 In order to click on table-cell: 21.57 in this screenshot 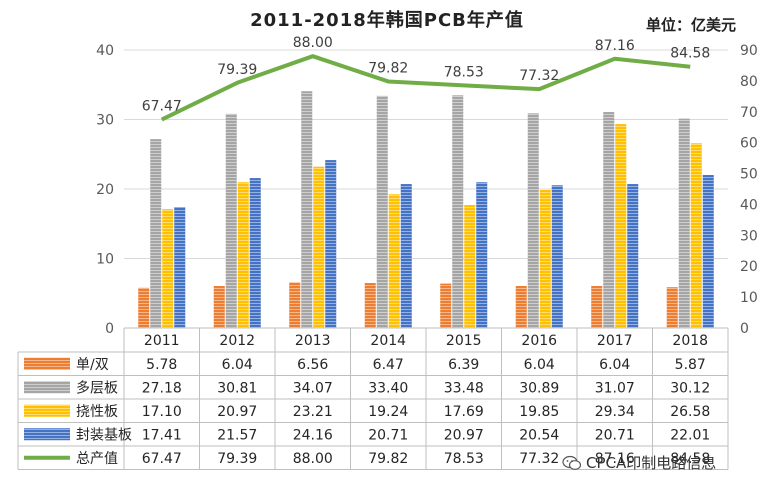, I will do `click(237, 435)`.